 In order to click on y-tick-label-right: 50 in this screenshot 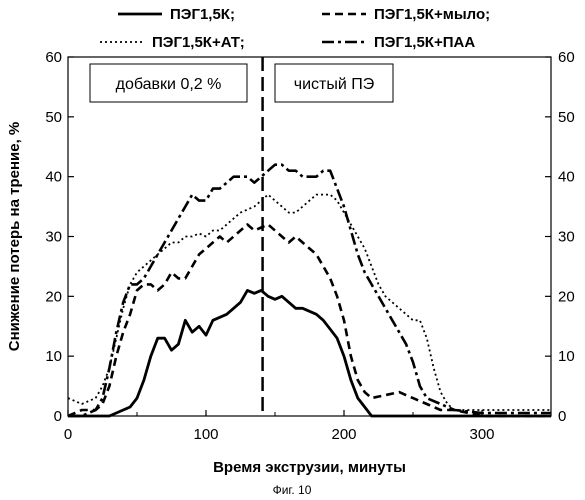, I will do `click(566, 117)`.